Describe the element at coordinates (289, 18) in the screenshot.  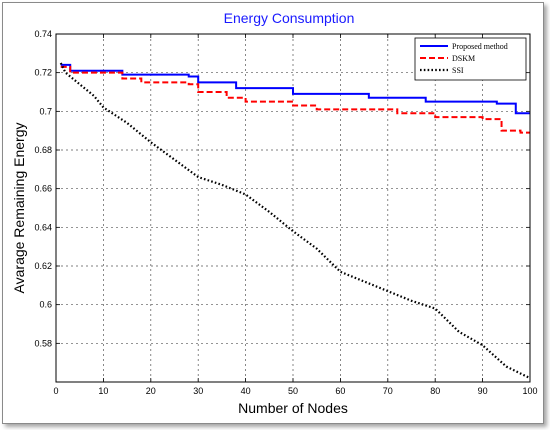
I see `chart-title: Energy Consumption` at that location.